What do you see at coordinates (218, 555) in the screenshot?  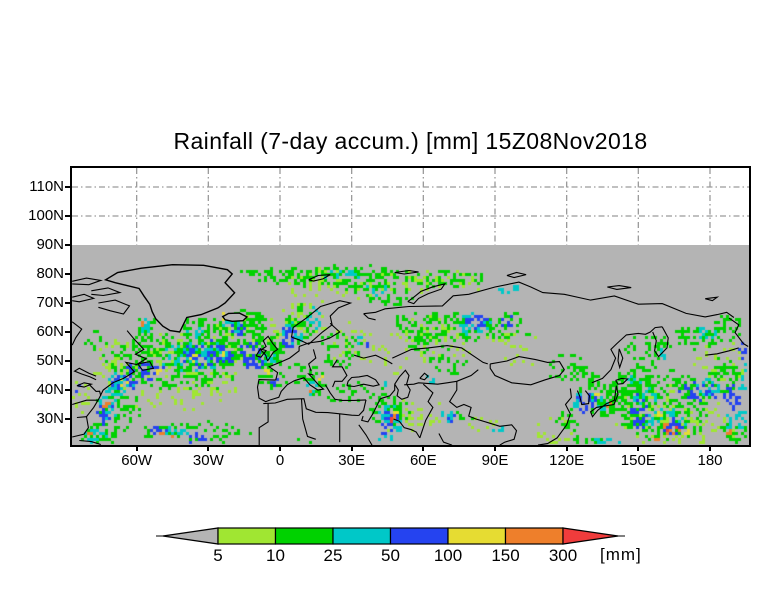 I see `colorbar-tick-label: 5` at bounding box center [218, 555].